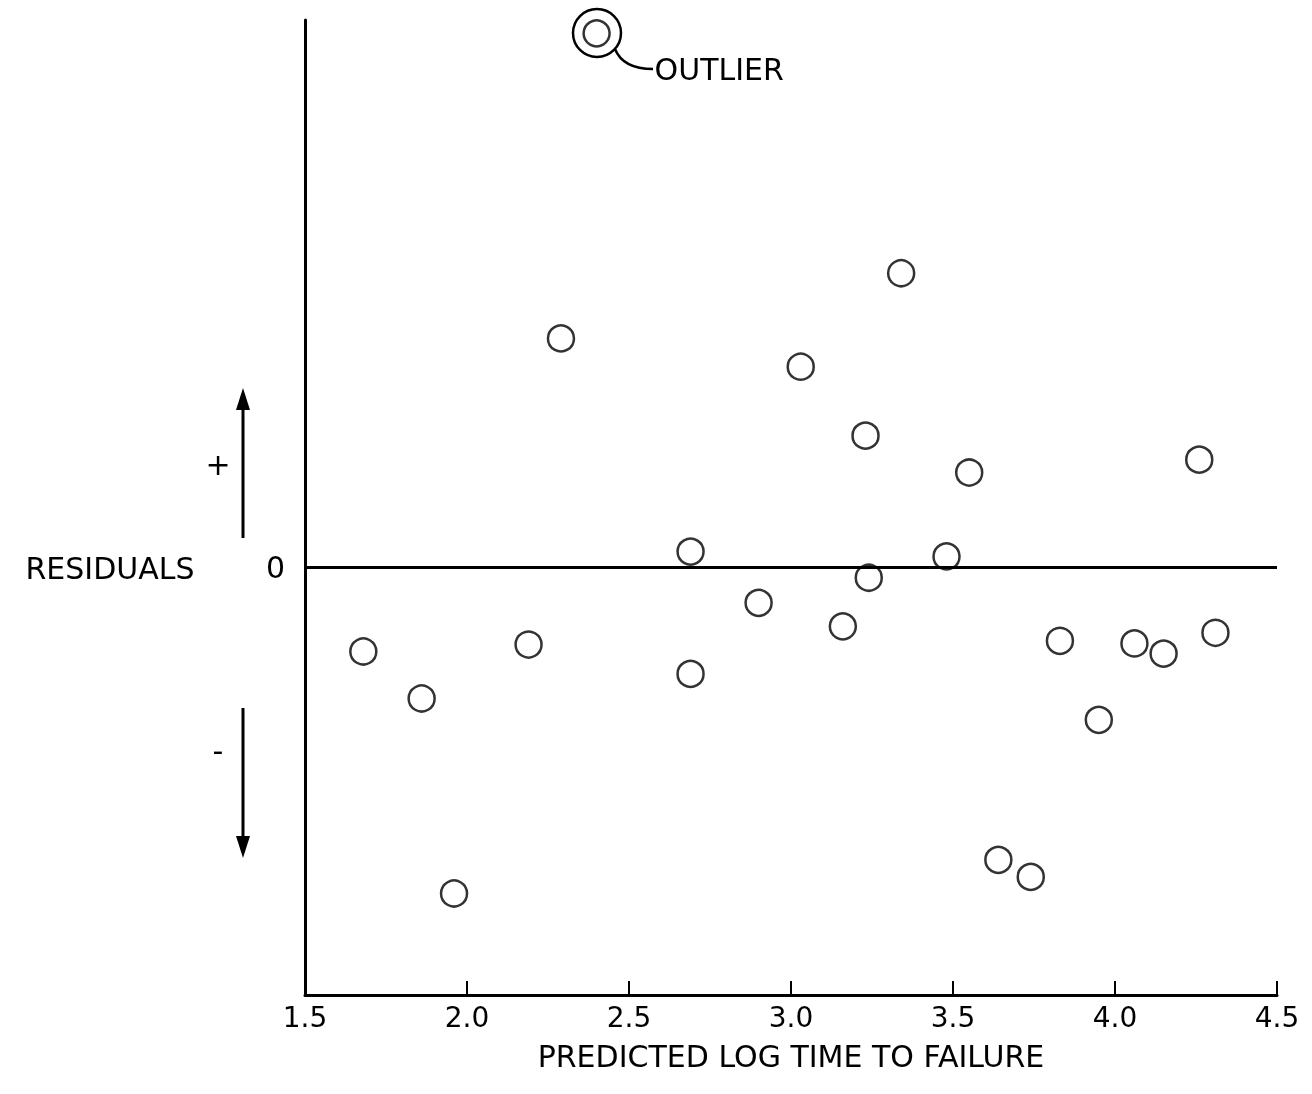 The width and height of the screenshot is (1312, 1094). I want to click on x-tick-label: 3.0, so click(791, 1017).